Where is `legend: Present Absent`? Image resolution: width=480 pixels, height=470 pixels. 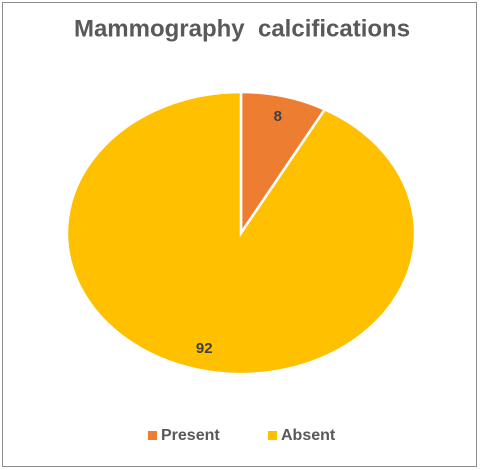
legend: Present Absent is located at coordinates (242, 435).